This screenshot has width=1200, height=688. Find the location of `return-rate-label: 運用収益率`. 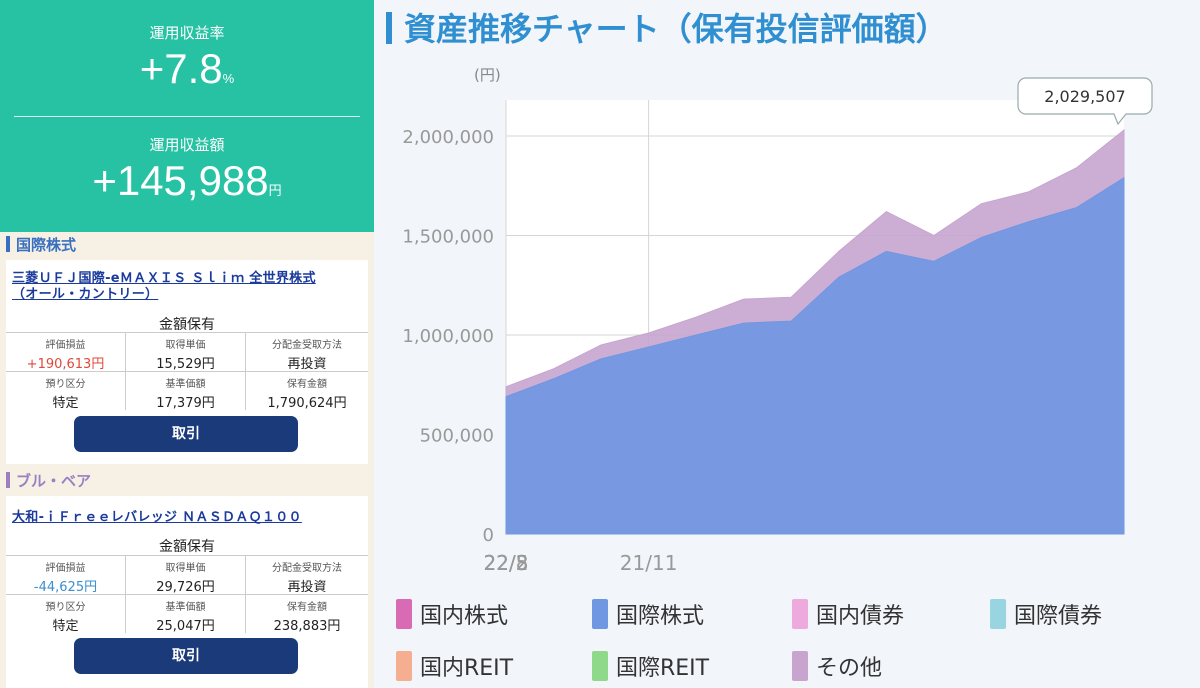

return-rate-label: 運用収益率 is located at coordinates (187, 33).